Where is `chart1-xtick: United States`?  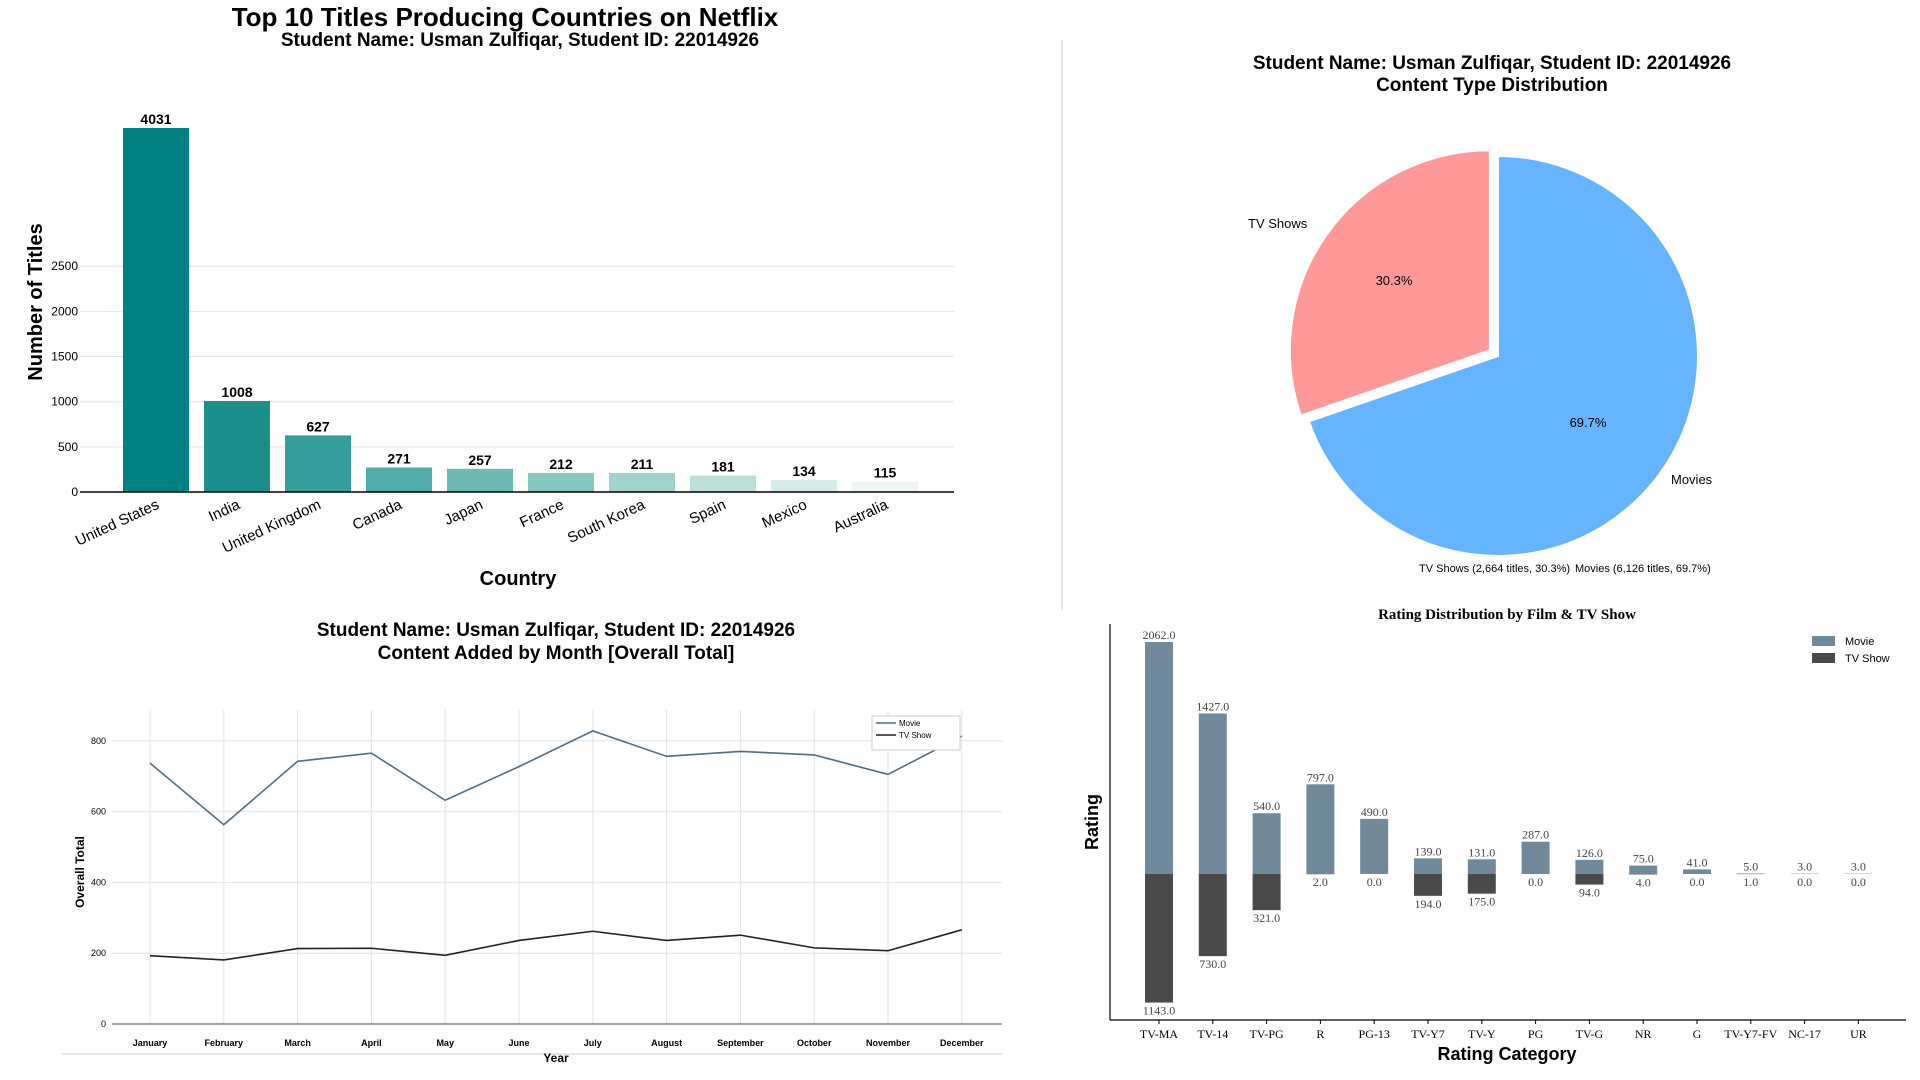 chart1-xtick: United States is located at coordinates (117, 522).